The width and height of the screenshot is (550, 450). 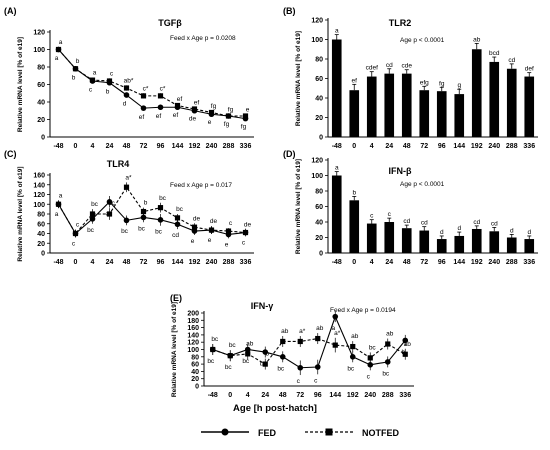 I want to click on significance-label: e, so click(x=210, y=122).